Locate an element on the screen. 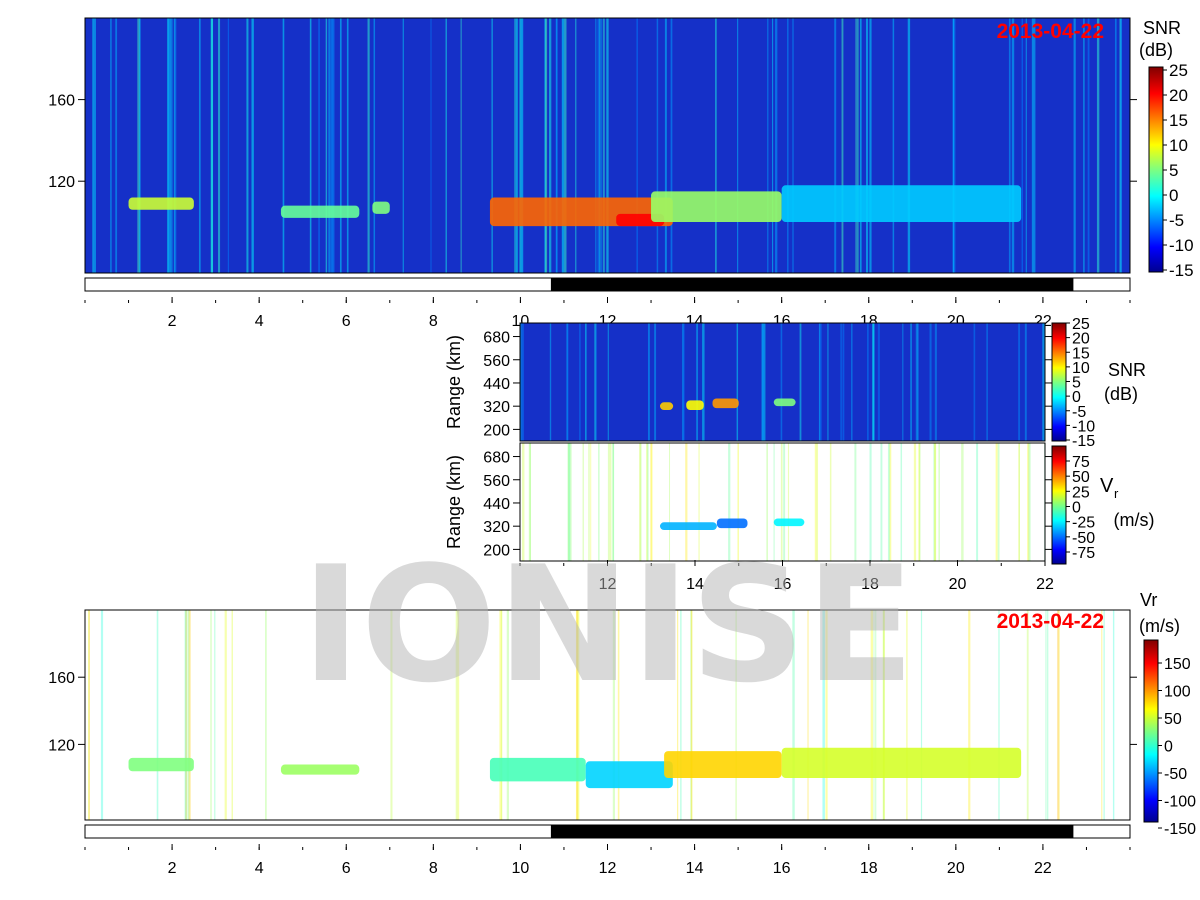 This screenshot has height=900, width=1200. mid-snr-colorbar-unit: (dB) is located at coordinates (1121, 394).